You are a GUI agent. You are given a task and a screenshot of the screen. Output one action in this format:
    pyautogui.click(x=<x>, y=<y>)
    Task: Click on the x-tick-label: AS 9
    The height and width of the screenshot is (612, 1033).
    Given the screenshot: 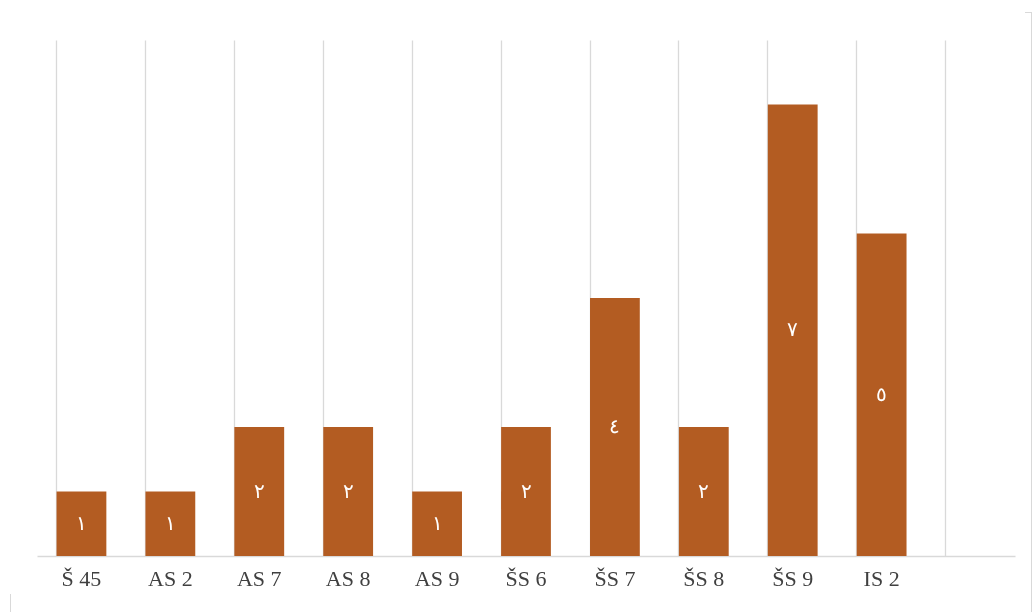 What is the action you would take?
    pyautogui.click(x=437, y=578)
    